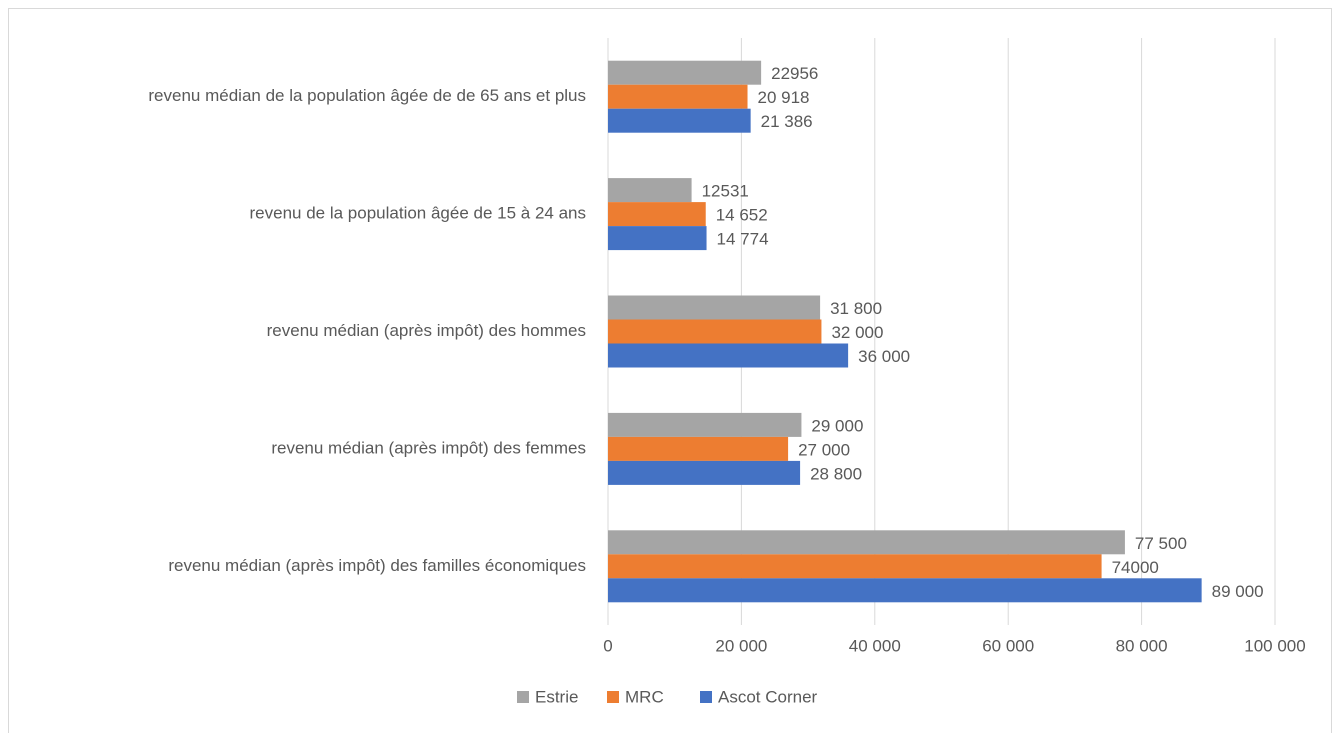  I want to click on data-label: 14 774, so click(743, 239).